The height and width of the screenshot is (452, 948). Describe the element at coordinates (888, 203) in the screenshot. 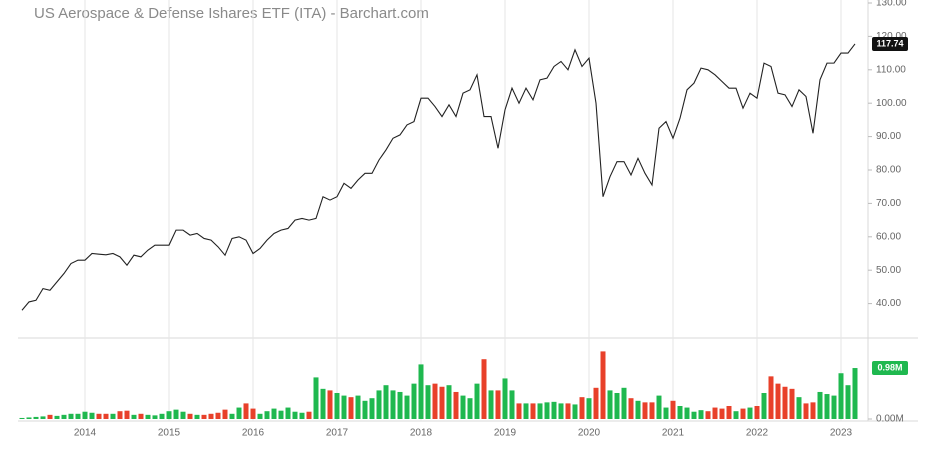

I see `y-tick-label: 70.00` at that location.